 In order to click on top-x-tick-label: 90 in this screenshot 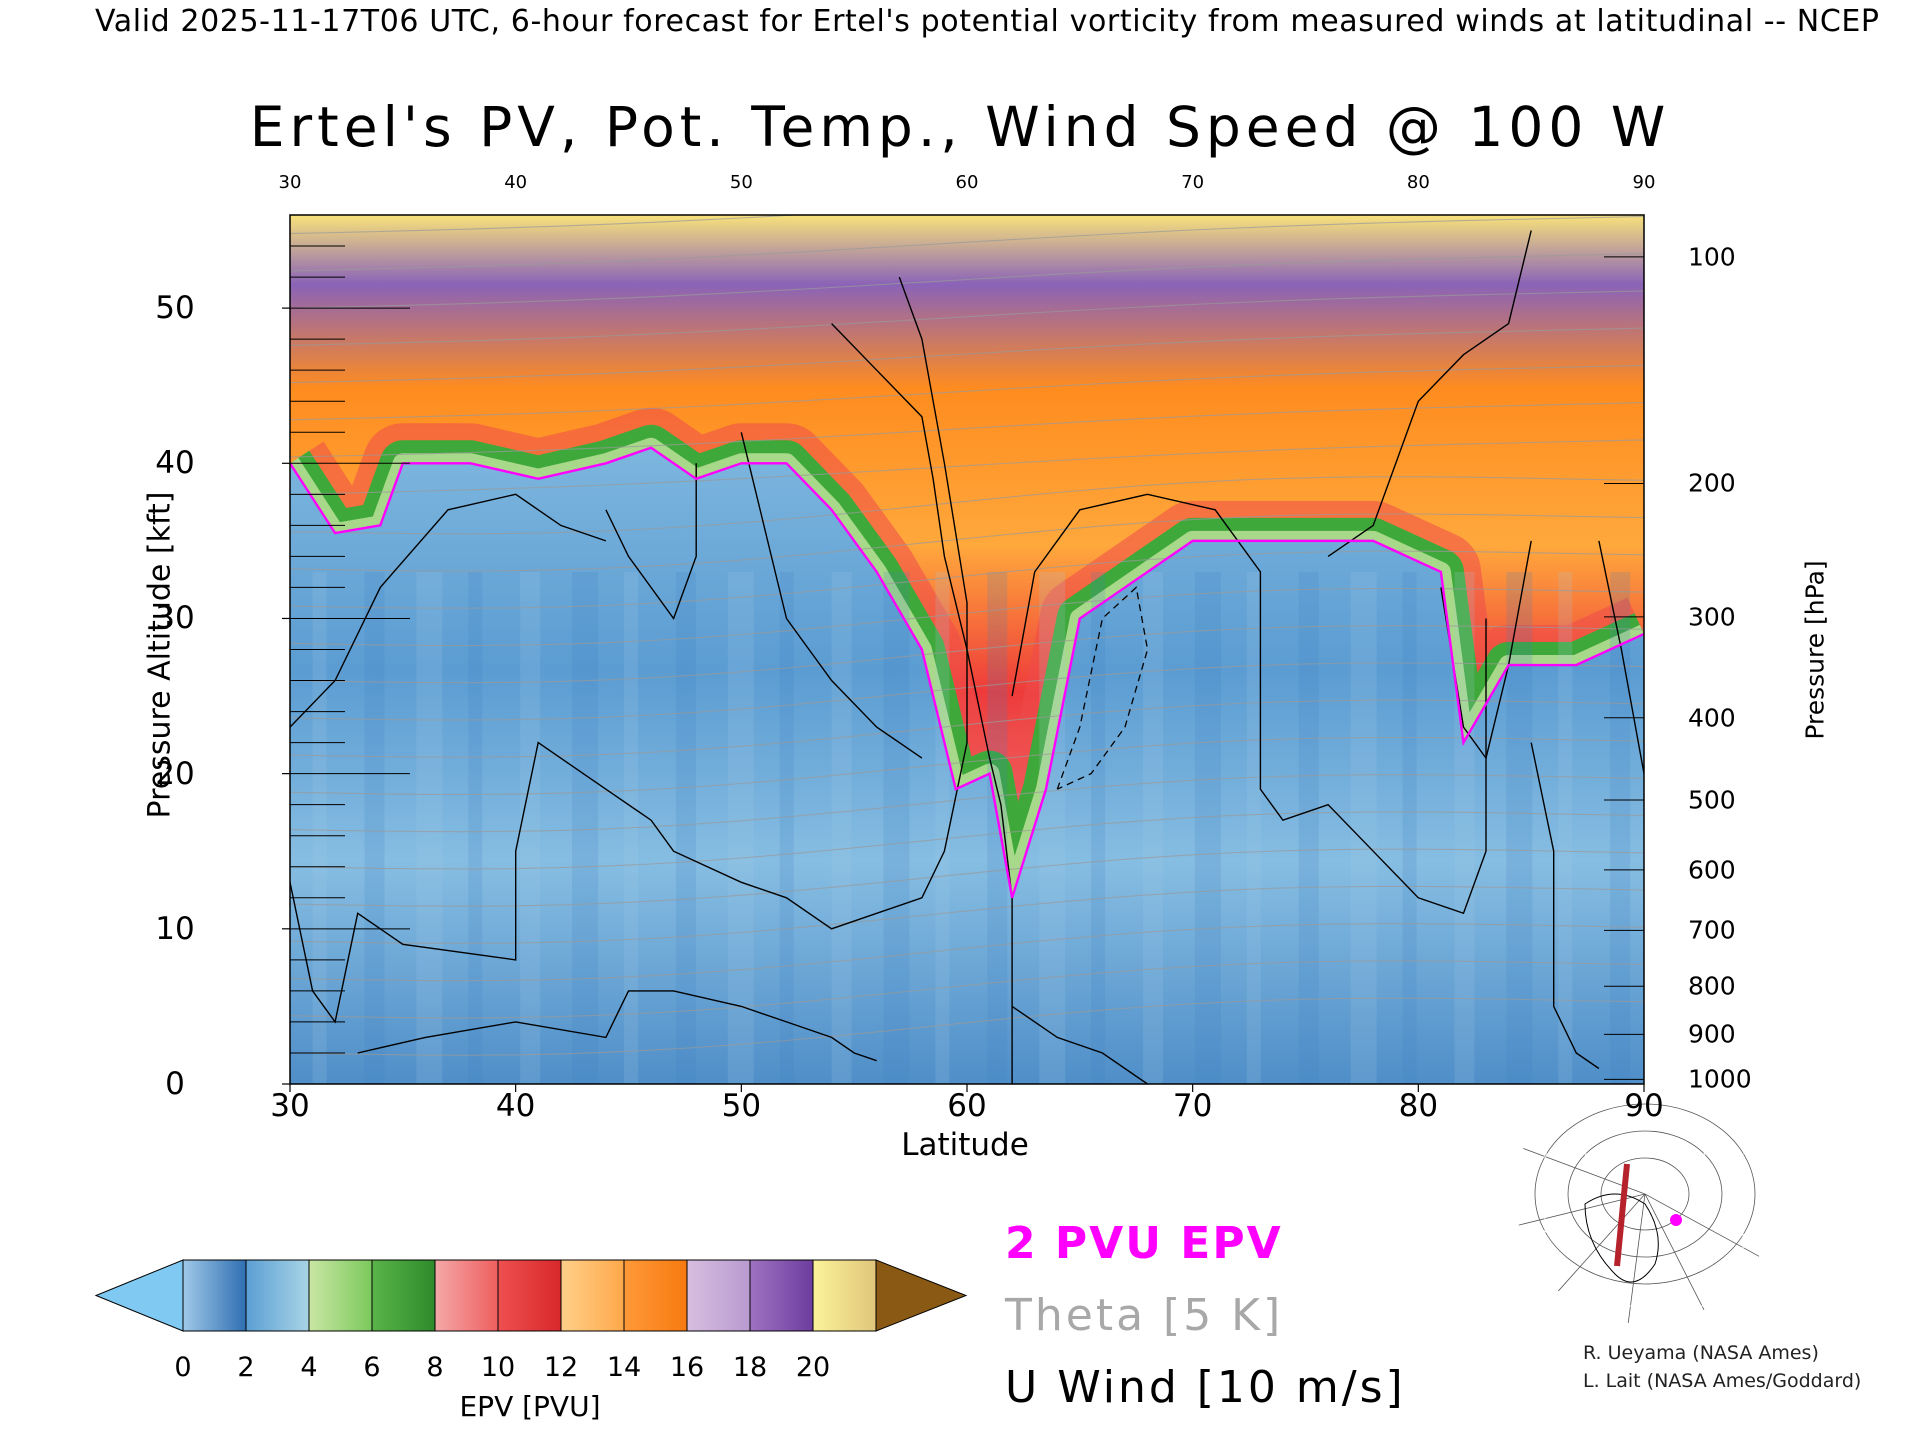, I will do `click(1644, 182)`.